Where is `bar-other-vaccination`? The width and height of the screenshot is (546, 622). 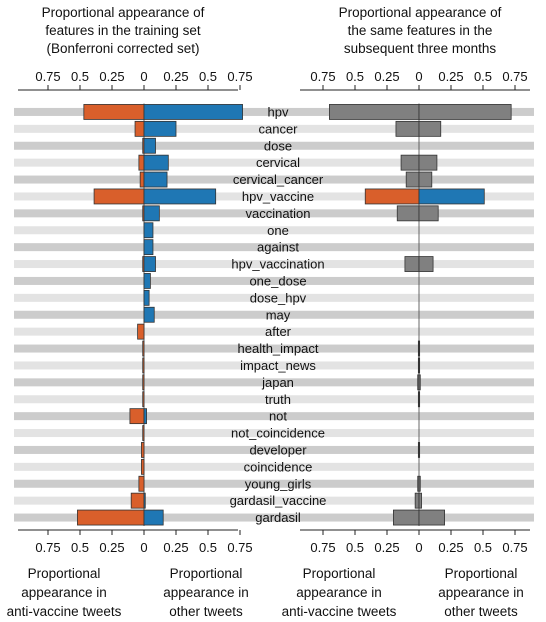 bar-other-vaccination is located at coordinates (428, 213).